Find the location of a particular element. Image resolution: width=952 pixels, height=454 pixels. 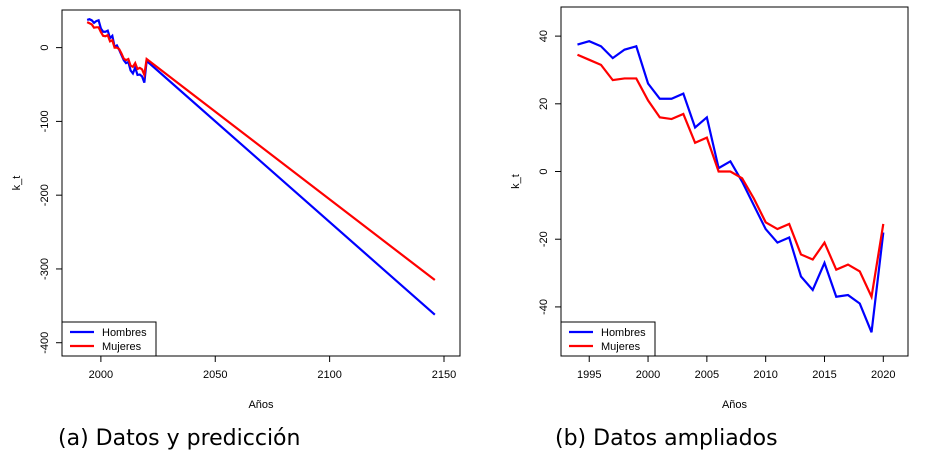

x-tick-label: 2100 is located at coordinates (329, 375).